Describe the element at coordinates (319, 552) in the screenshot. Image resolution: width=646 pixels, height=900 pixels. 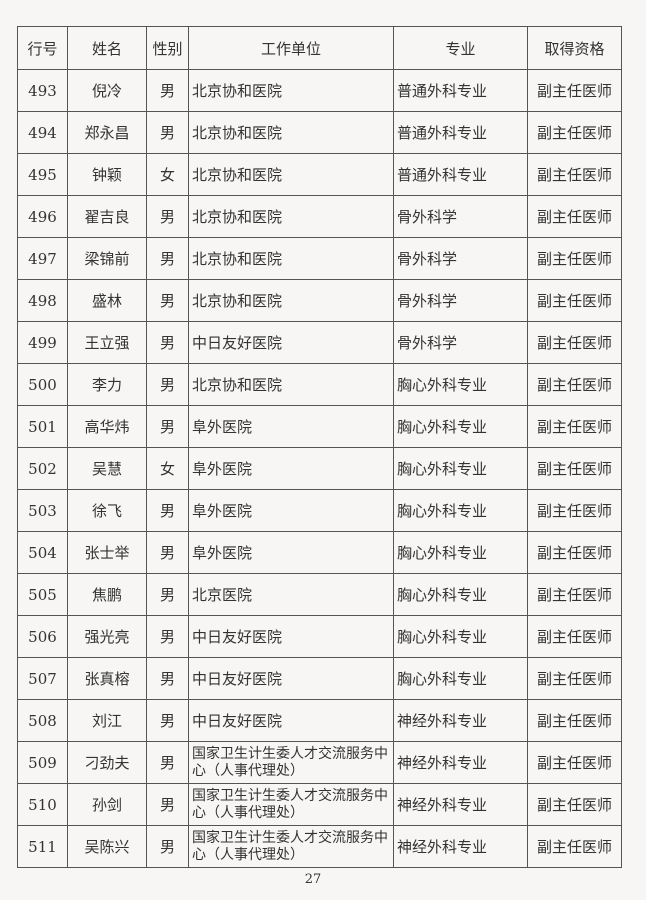
I see `table-row: 504 张士举男阜外医院 胸心外科专业 副主任医师` at that location.